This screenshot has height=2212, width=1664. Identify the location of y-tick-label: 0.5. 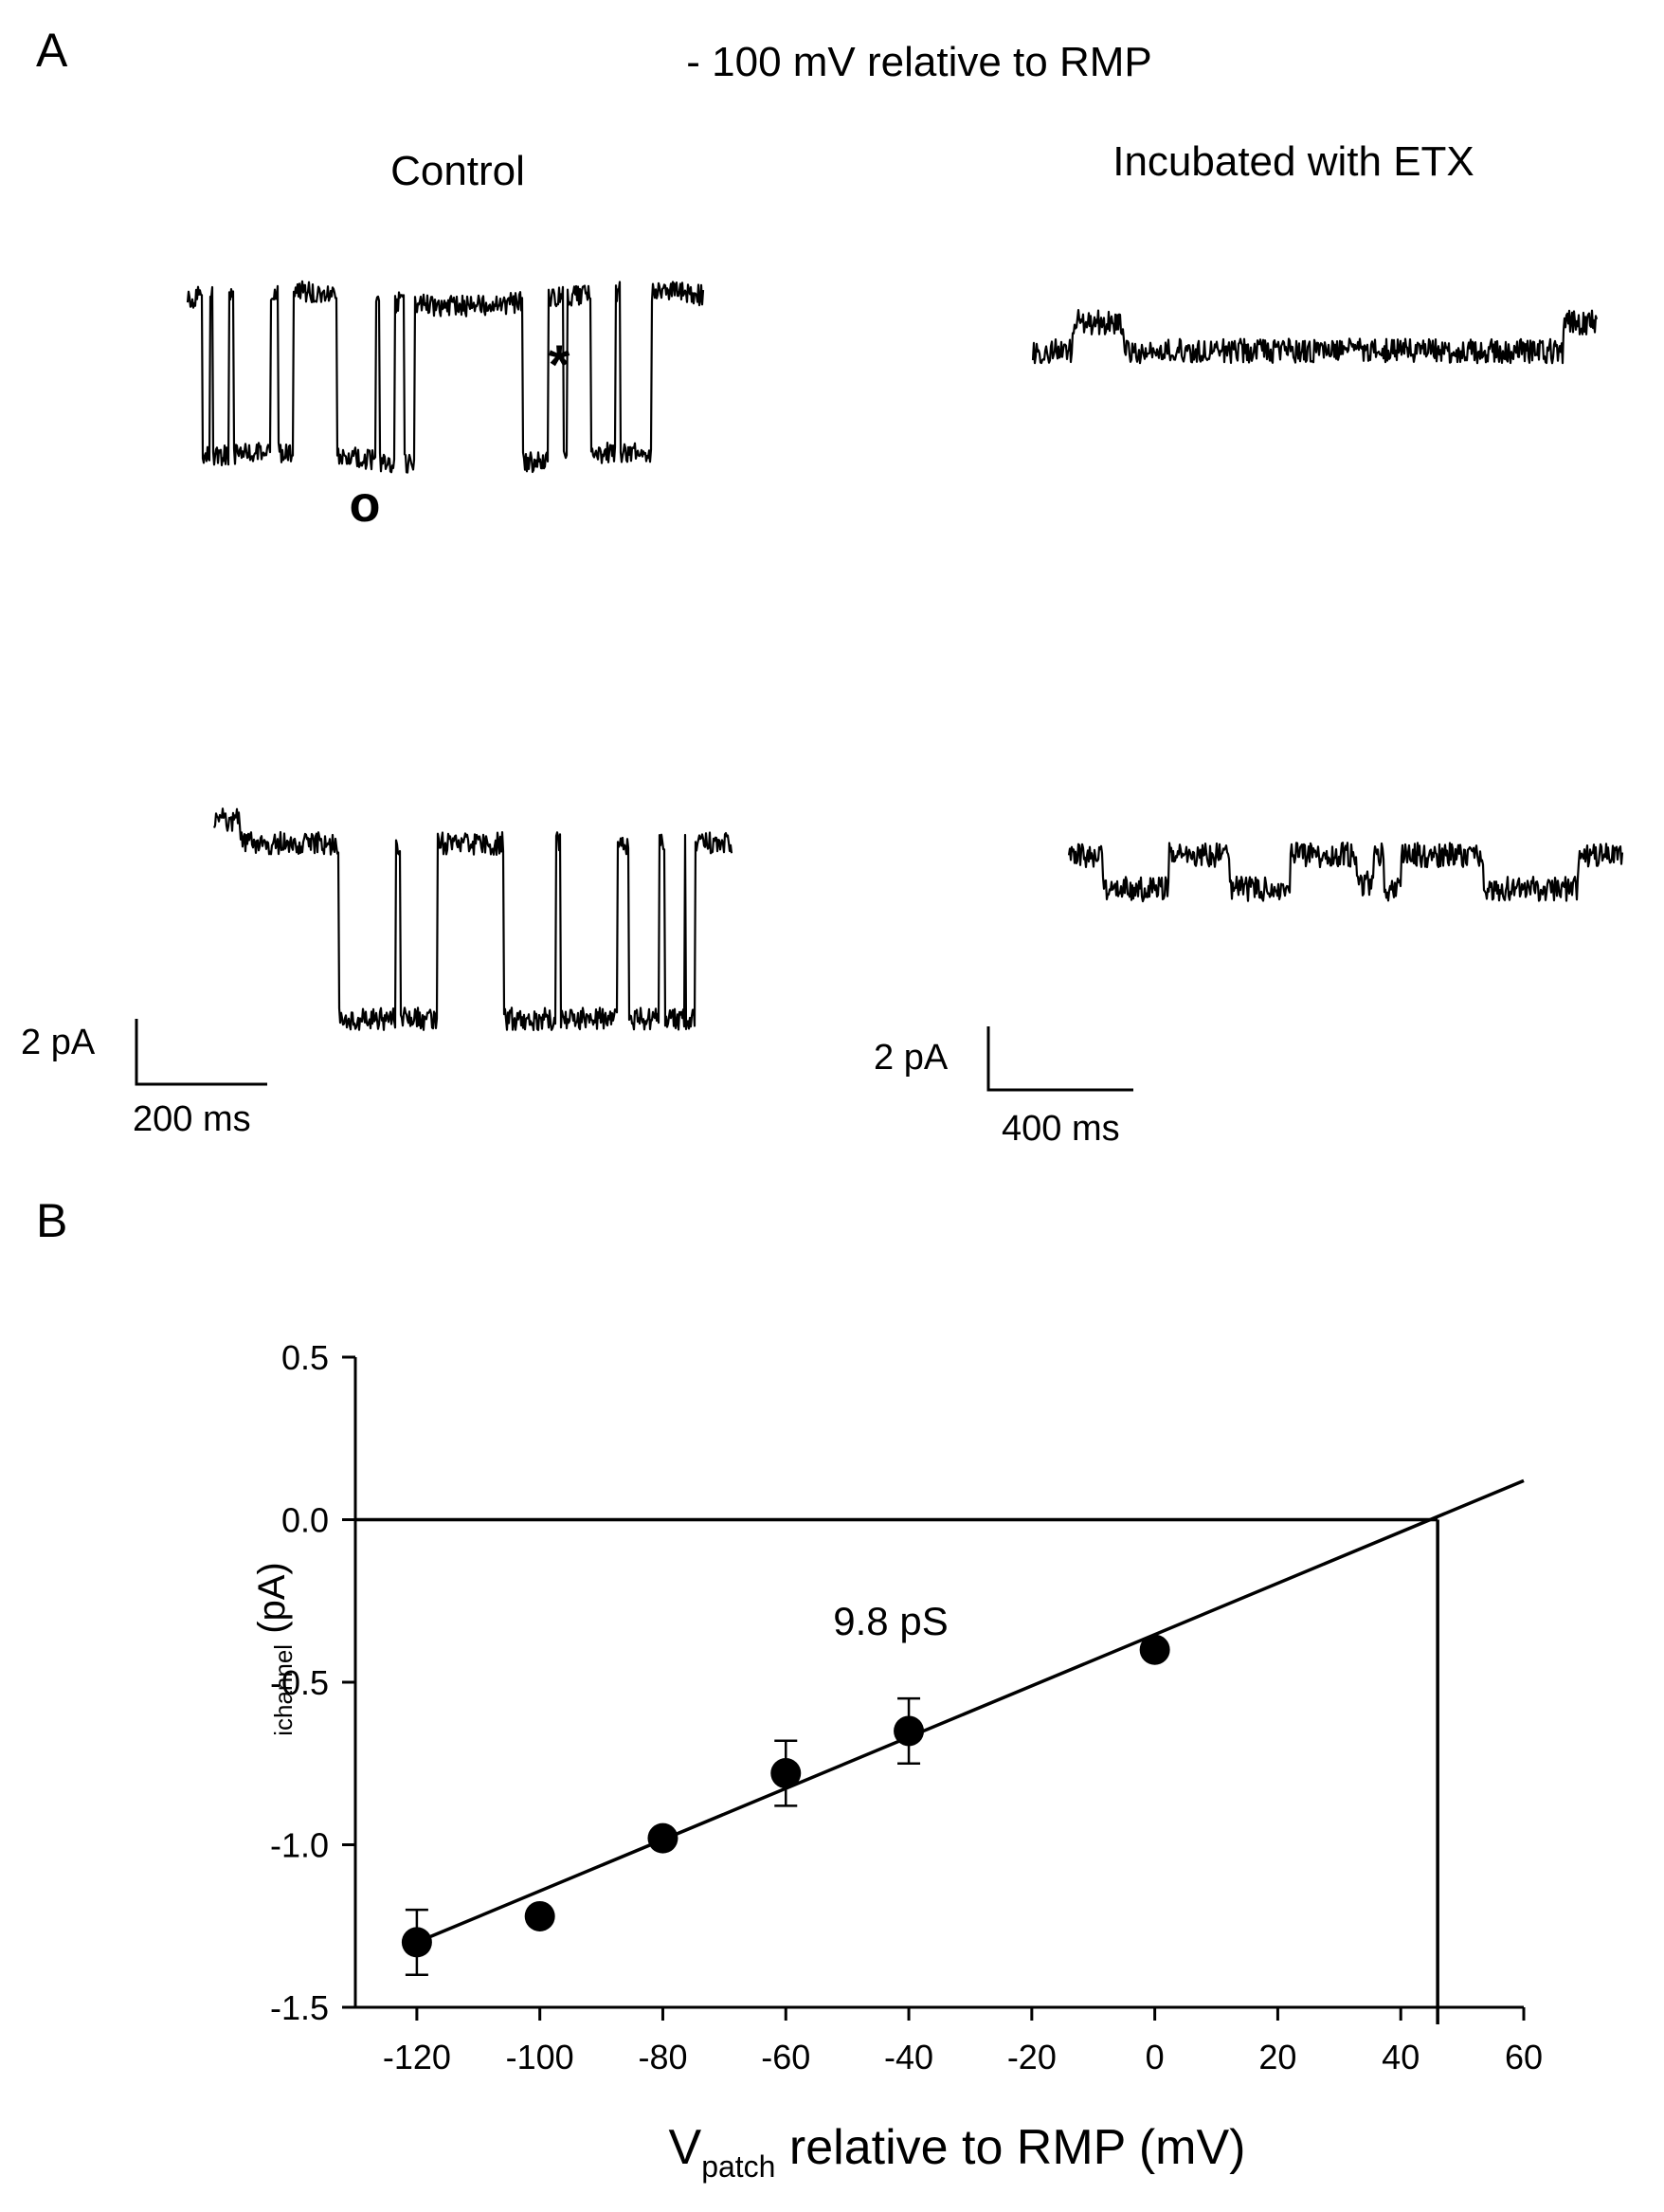
(305, 1357).